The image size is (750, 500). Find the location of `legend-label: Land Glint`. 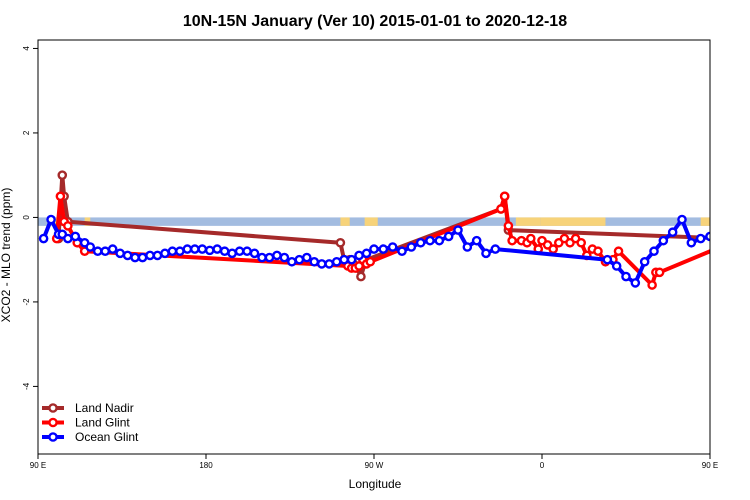

legend-label: Land Glint is located at coordinates (102, 423).